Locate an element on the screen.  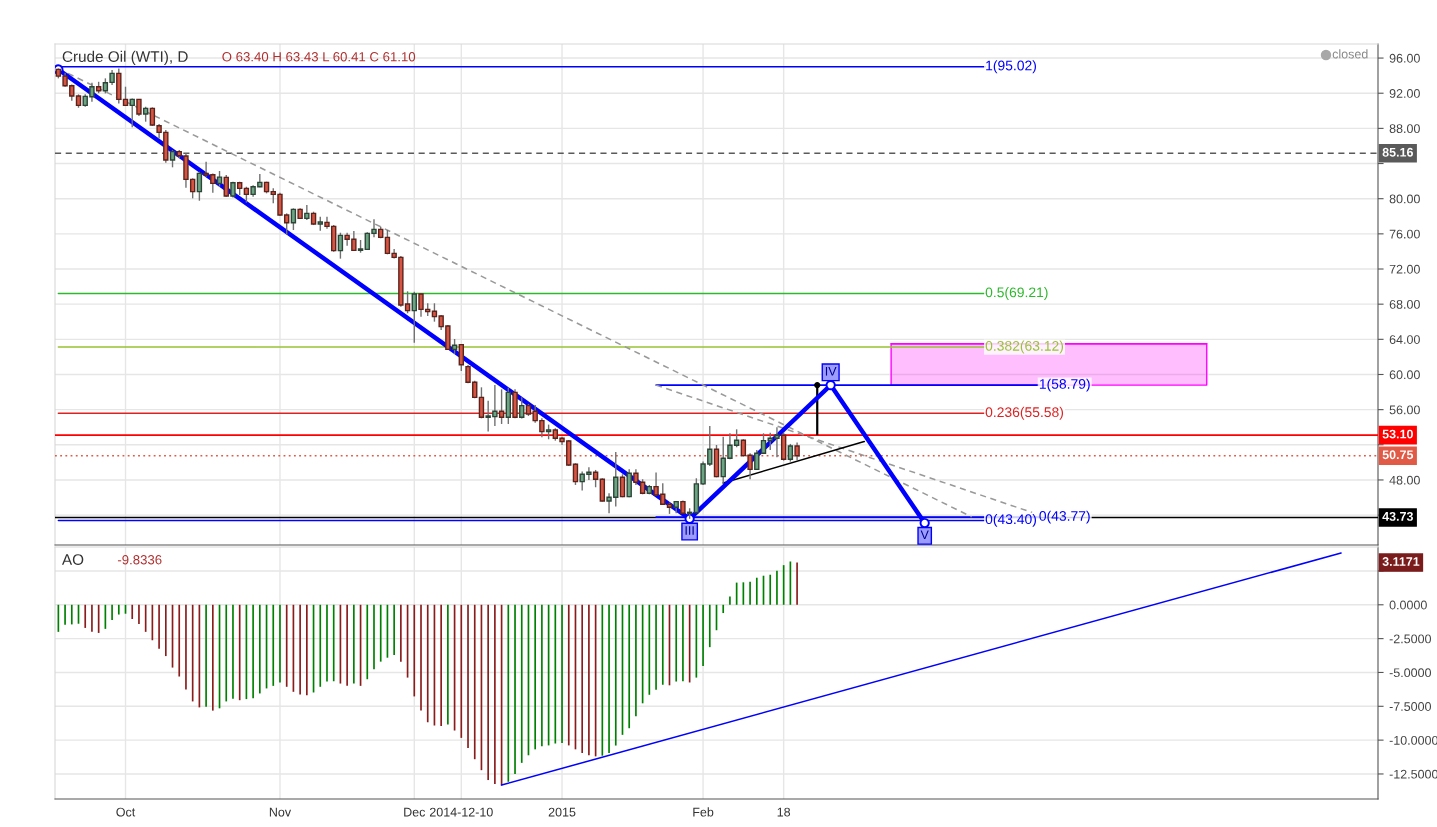
annotation: 3.1171 is located at coordinates (1401, 561).